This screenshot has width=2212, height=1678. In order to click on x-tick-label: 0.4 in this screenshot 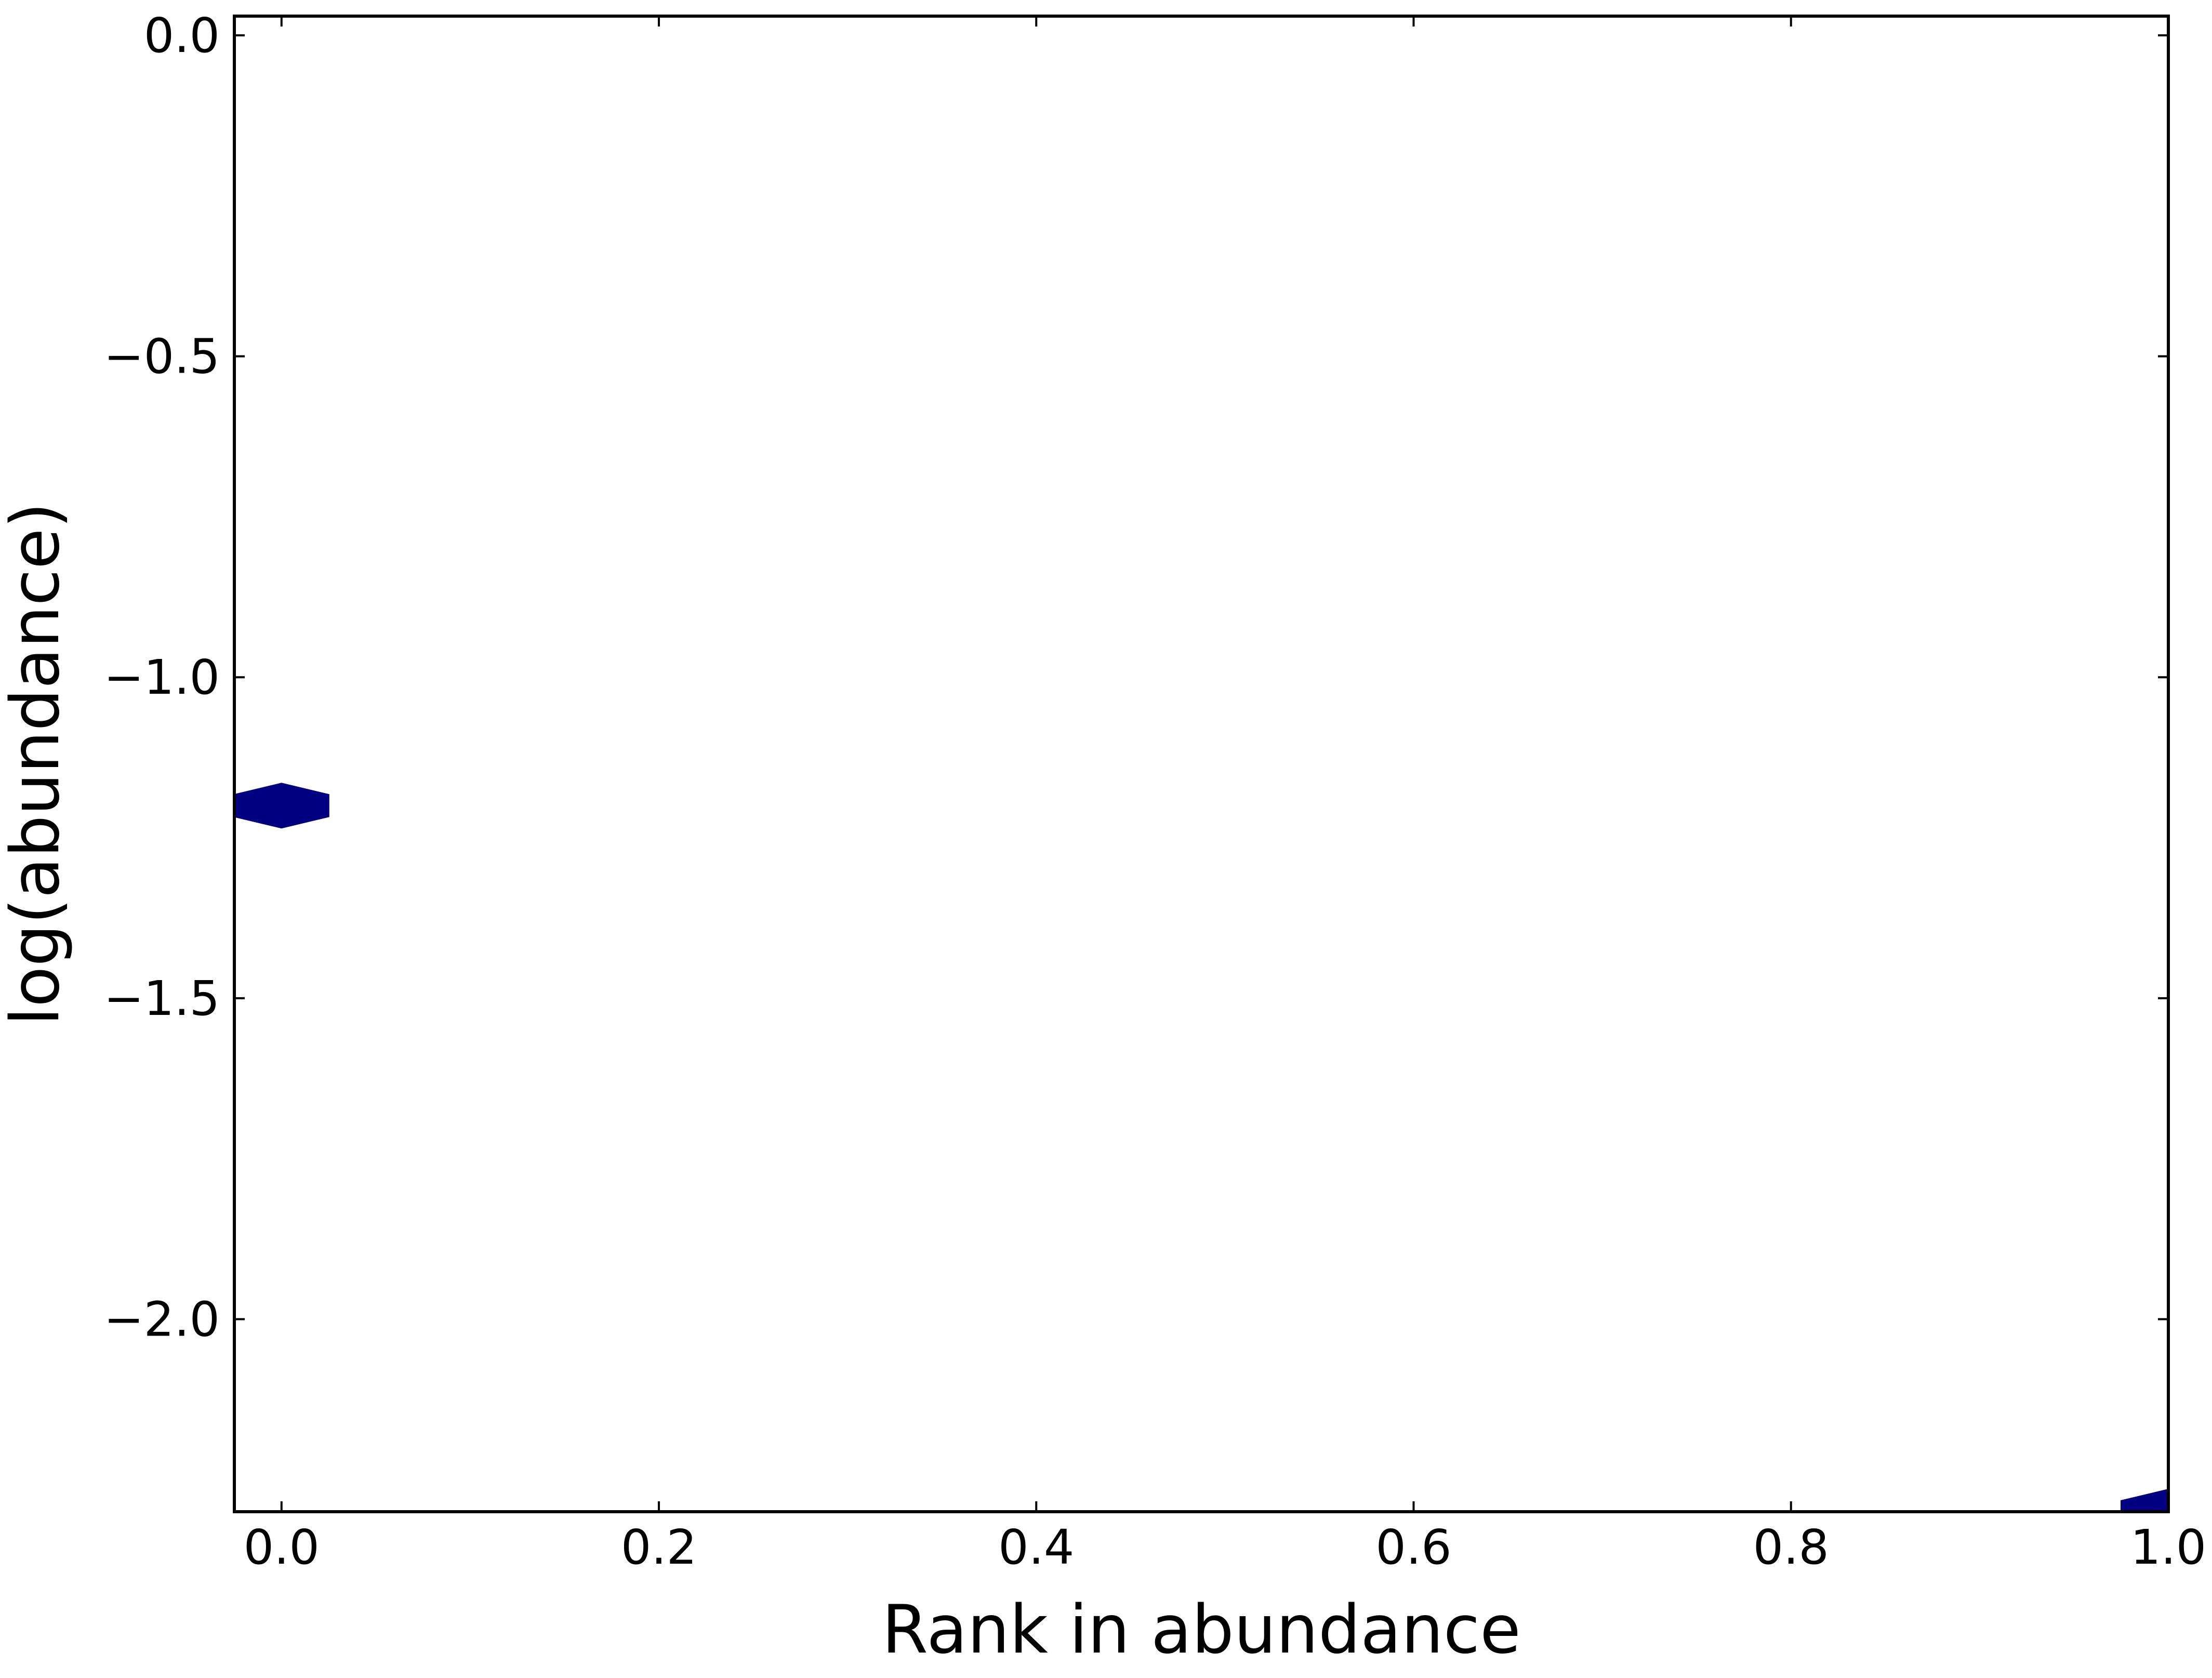, I will do `click(1036, 1547)`.